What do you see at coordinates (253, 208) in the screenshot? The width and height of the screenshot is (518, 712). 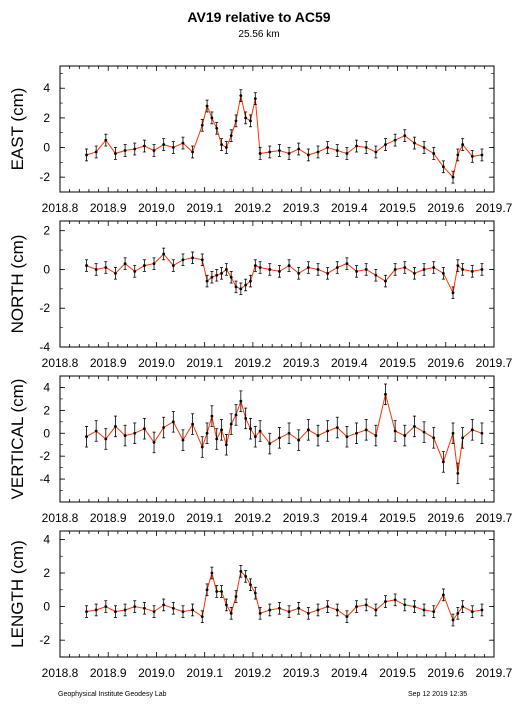 I see `x-tick-label: 2019.2` at bounding box center [253, 208].